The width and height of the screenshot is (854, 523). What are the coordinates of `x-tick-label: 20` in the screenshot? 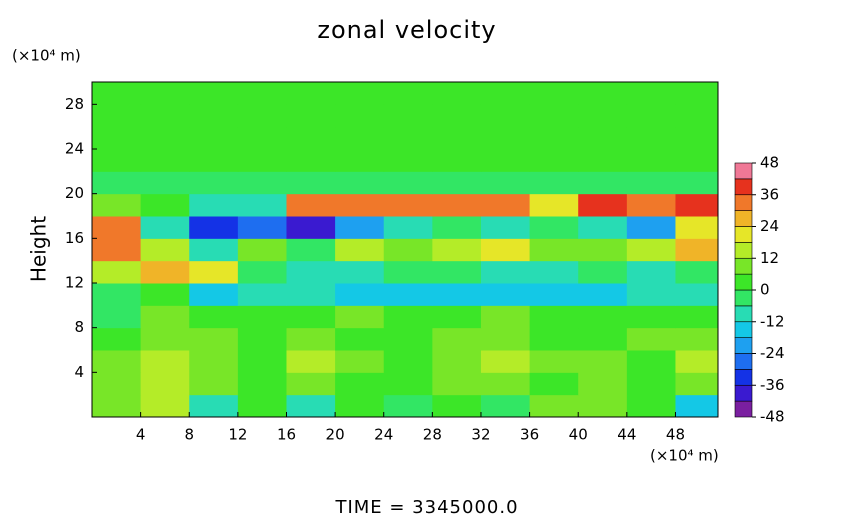 It's located at (335, 435).